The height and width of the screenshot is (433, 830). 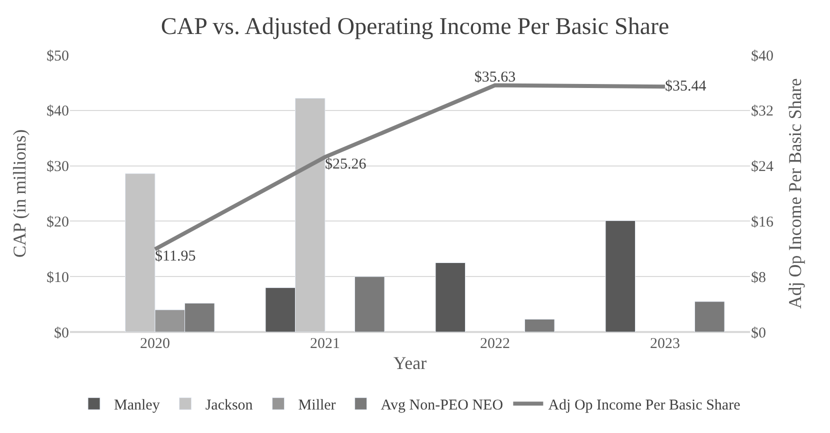 What do you see at coordinates (57, 56) in the screenshot?
I see `y-tick-label: $50` at bounding box center [57, 56].